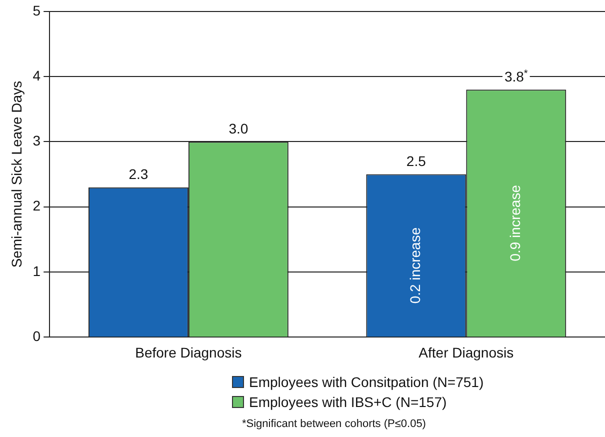 Image resolution: width=605 pixels, height=437 pixels. What do you see at coordinates (188, 352) in the screenshot?
I see `x-tick-label: Before Diagnosis` at bounding box center [188, 352].